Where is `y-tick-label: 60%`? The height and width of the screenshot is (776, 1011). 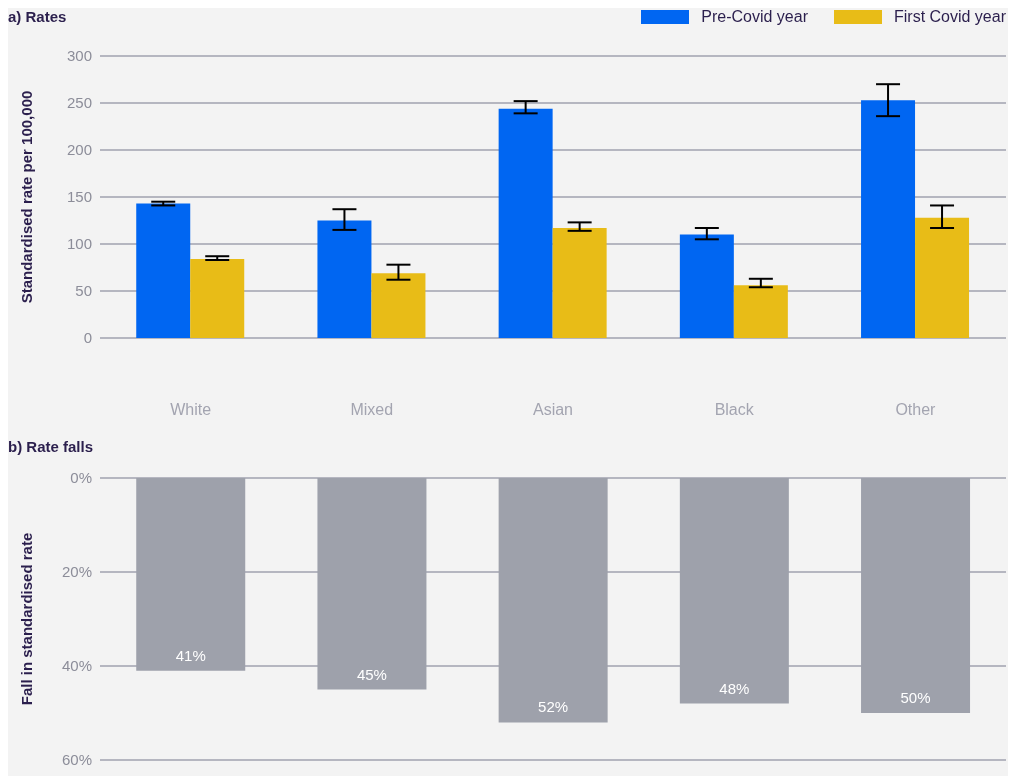
y-tick-label: 60% is located at coordinates (76, 760).